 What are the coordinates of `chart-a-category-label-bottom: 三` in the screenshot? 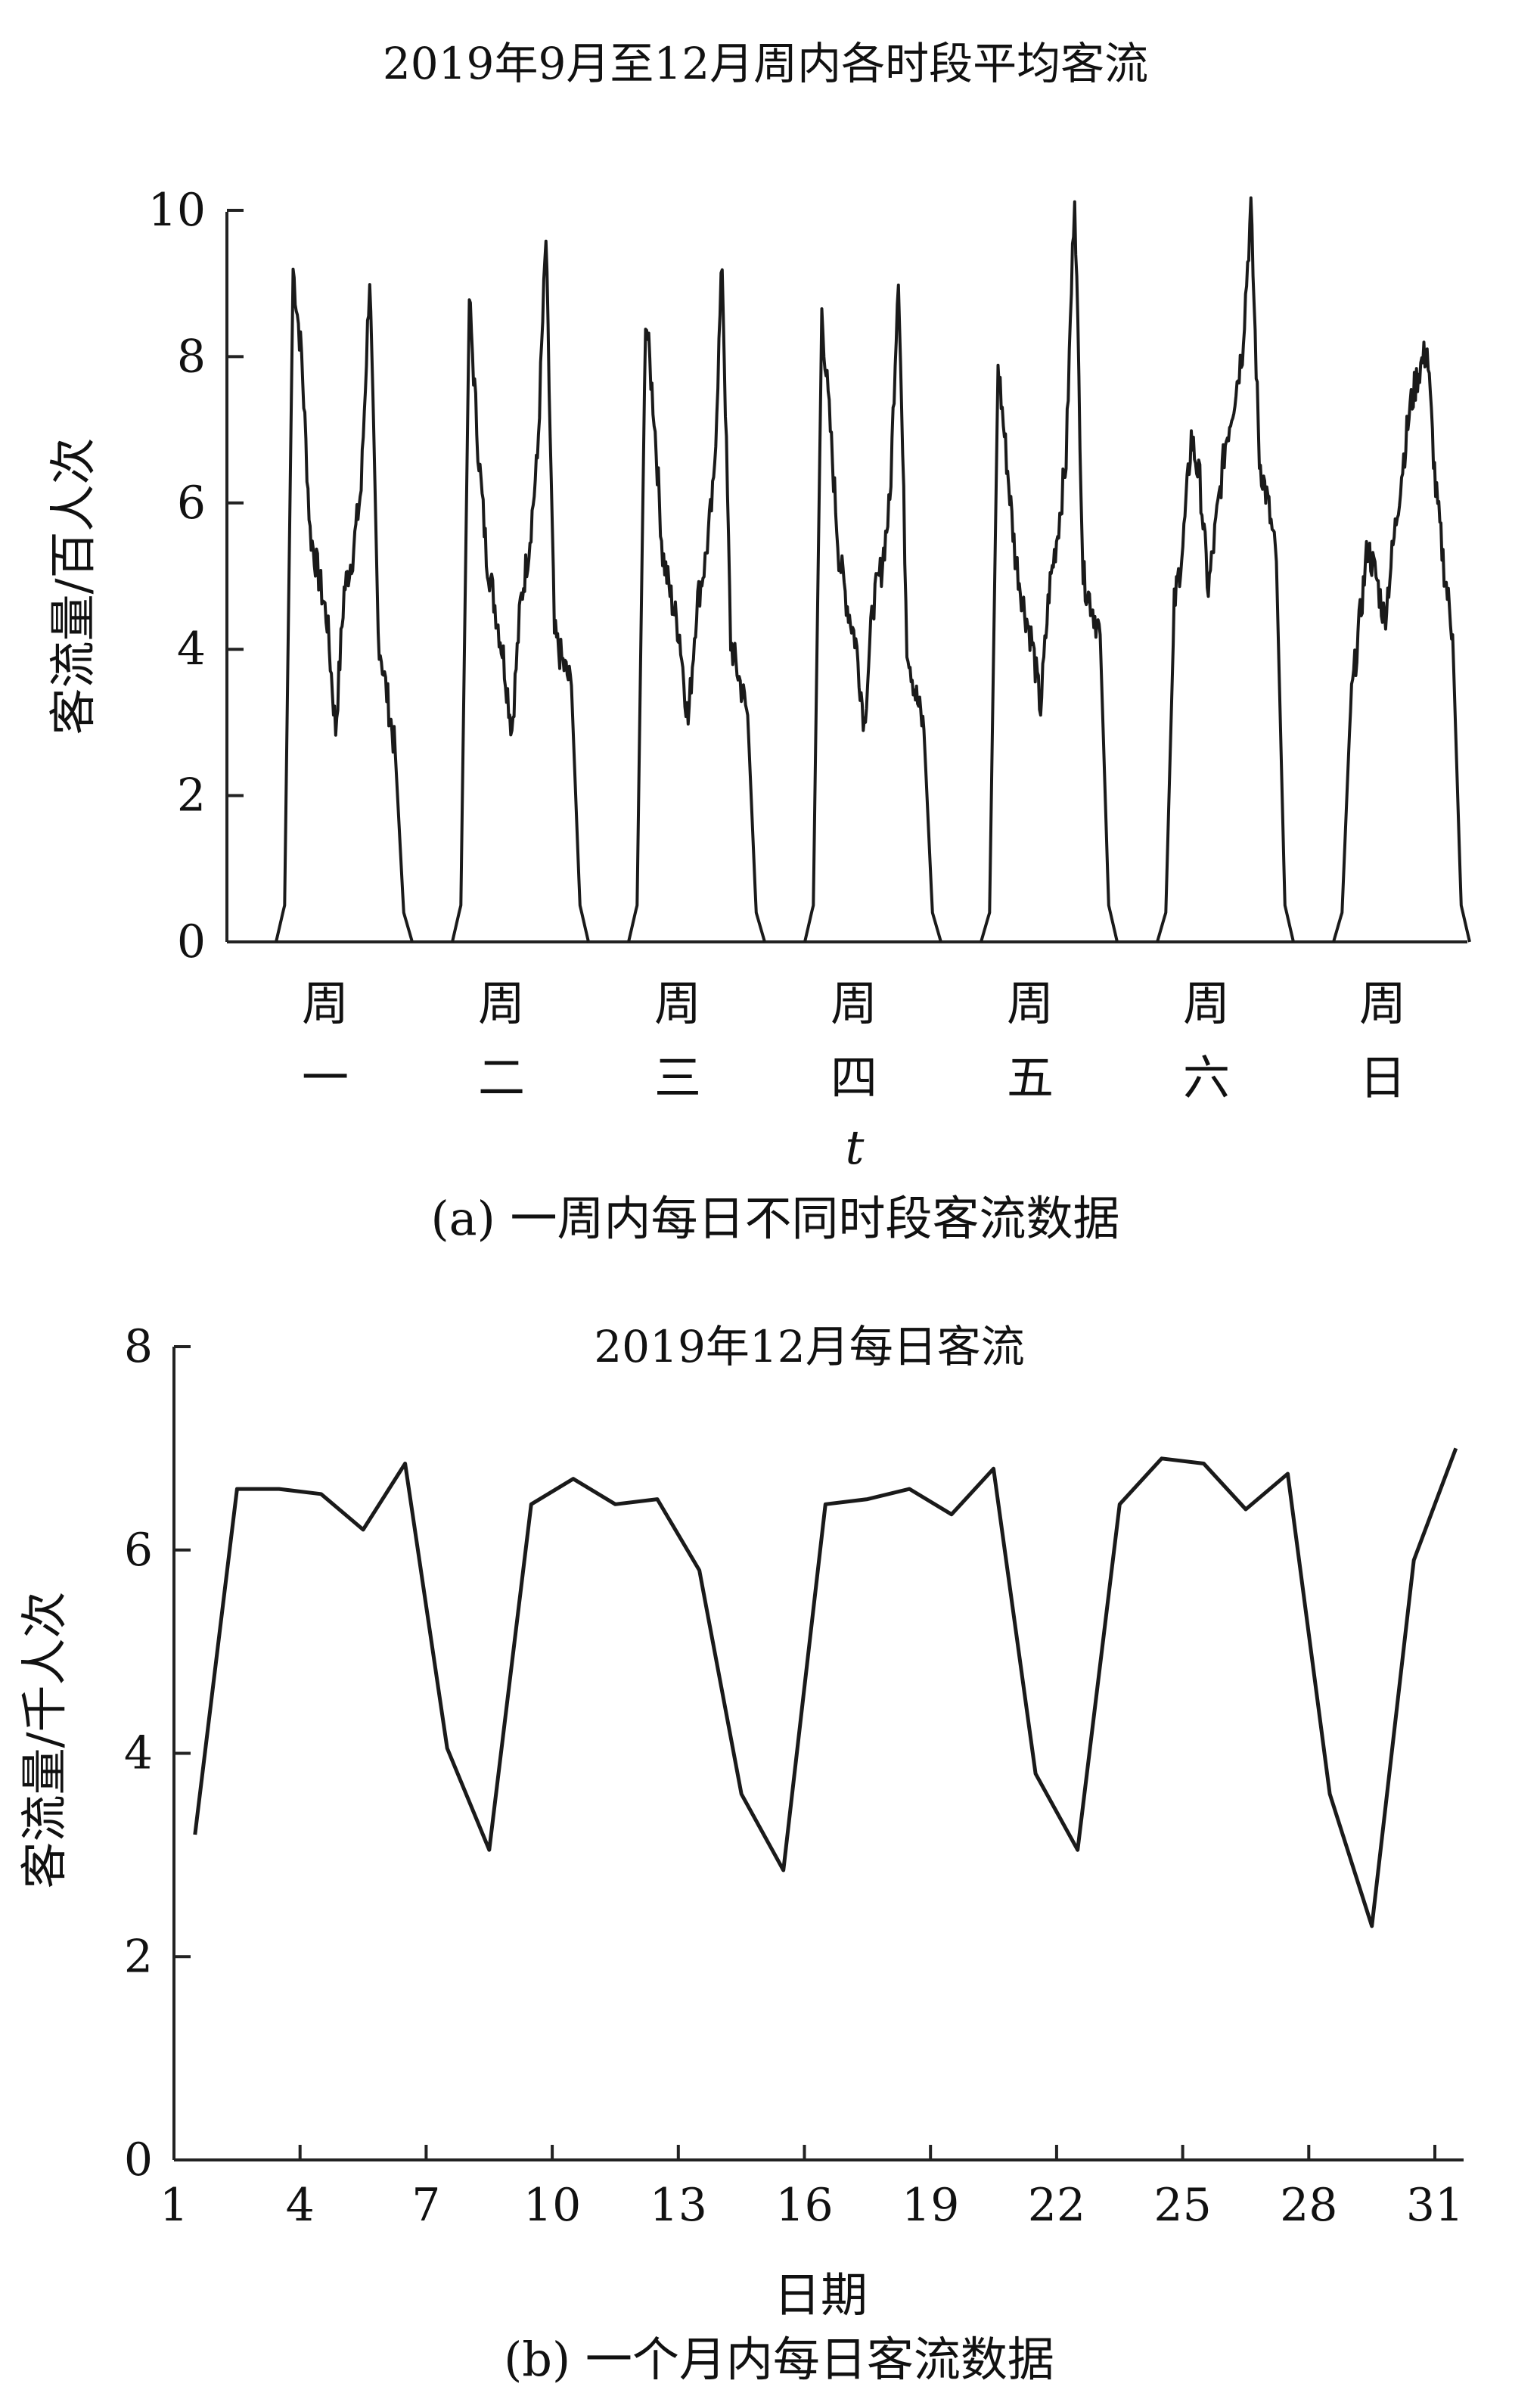 It's located at (677, 1077).